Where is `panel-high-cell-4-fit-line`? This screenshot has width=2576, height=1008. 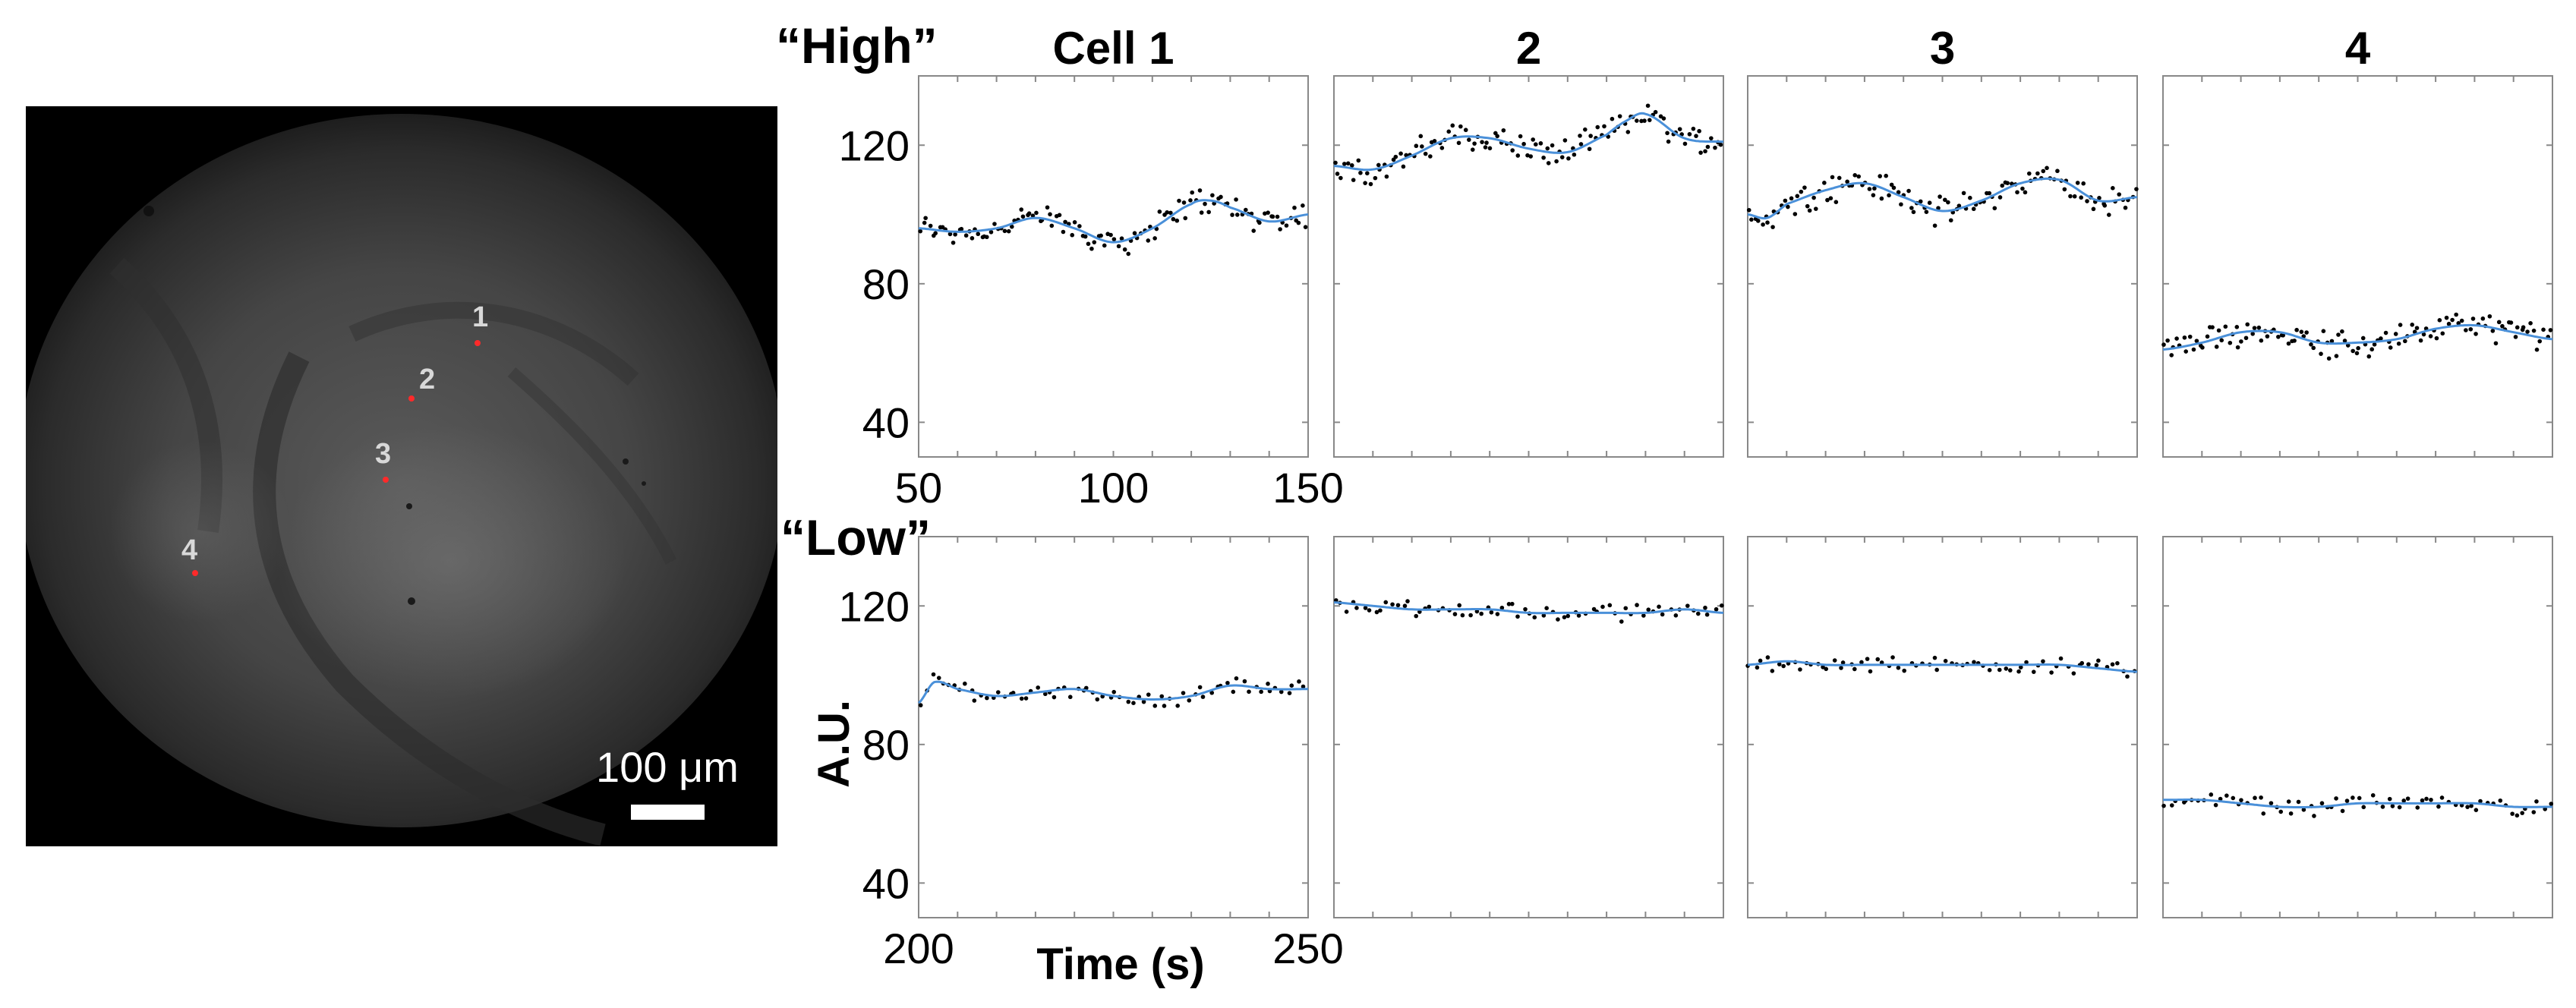 panel-high-cell-4-fit-line is located at coordinates (2357, 337).